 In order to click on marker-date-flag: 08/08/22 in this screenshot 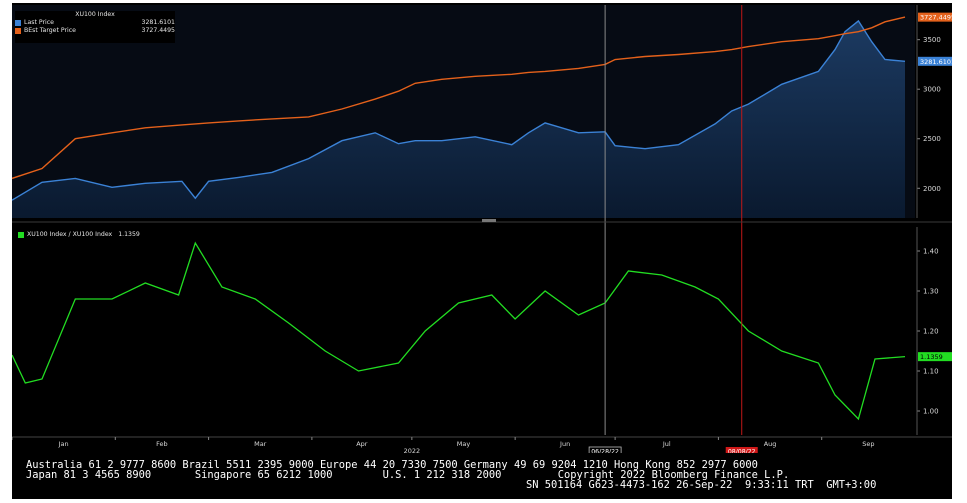, I will do `click(742, 451)`.